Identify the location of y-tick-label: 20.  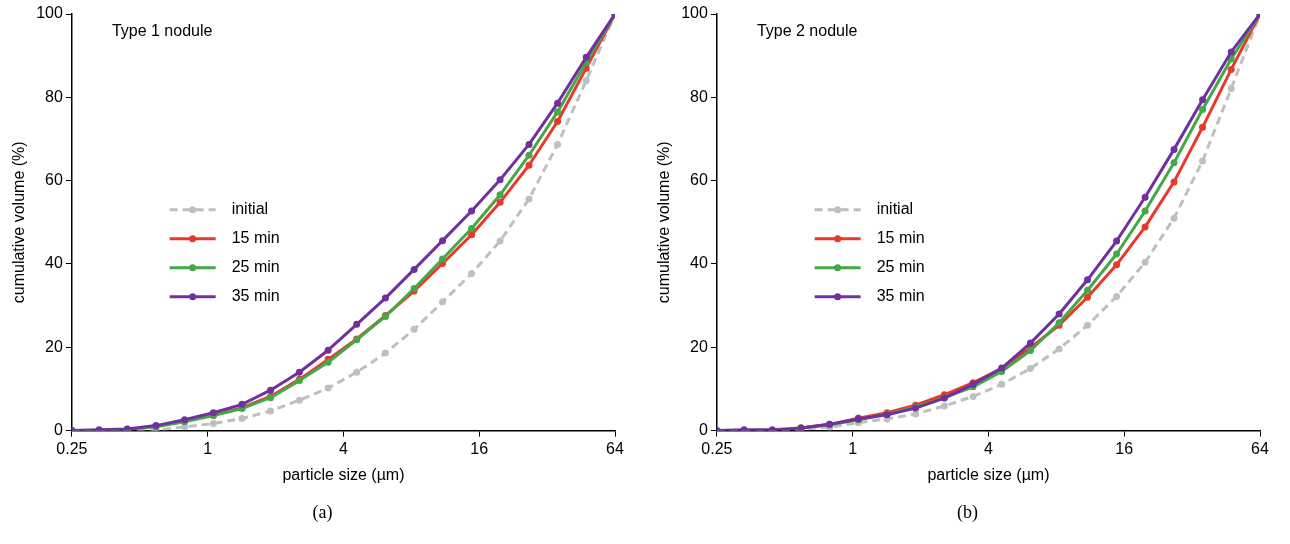
(54, 346).